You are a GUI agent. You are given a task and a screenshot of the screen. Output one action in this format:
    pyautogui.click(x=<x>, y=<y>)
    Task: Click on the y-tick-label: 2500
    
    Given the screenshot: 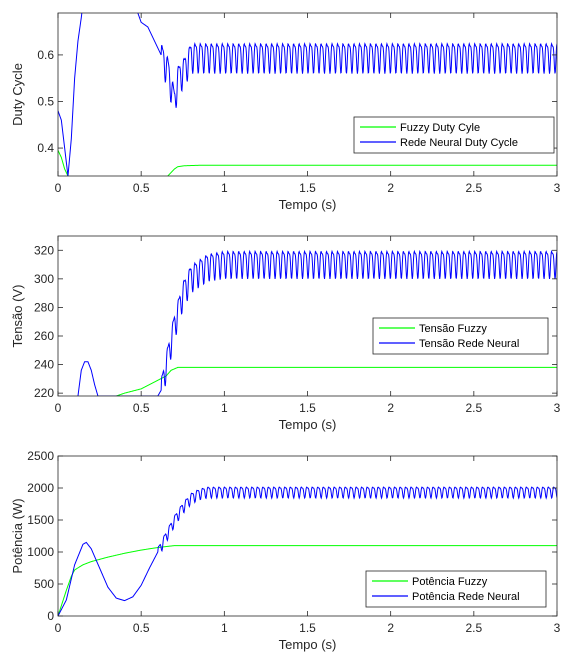 What is the action you would take?
    pyautogui.click(x=40, y=456)
    